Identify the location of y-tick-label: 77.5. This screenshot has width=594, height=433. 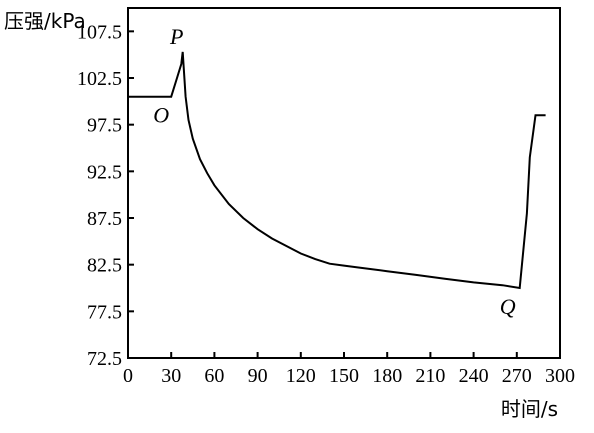
(104, 312).